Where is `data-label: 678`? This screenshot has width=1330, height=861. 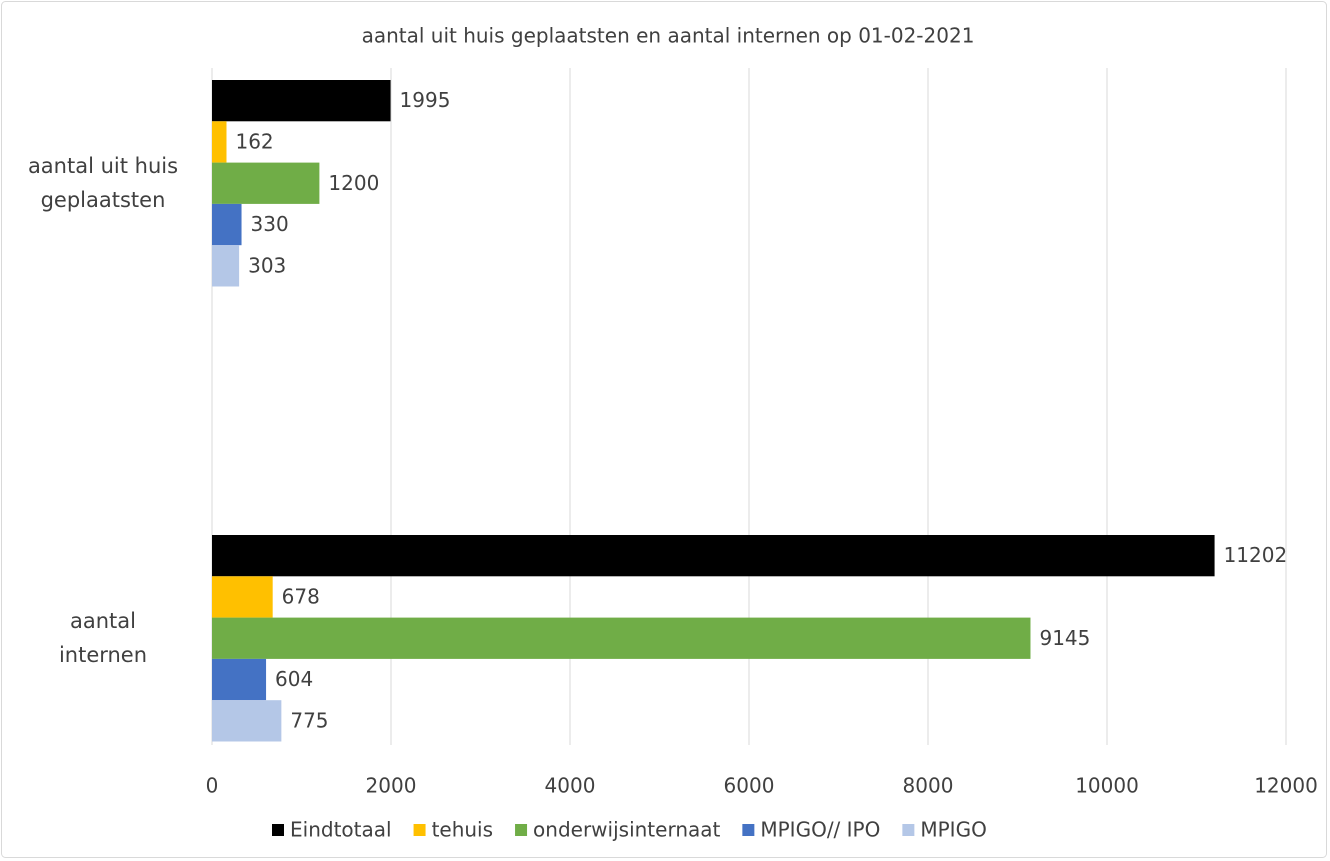
data-label: 678 is located at coordinates (301, 596).